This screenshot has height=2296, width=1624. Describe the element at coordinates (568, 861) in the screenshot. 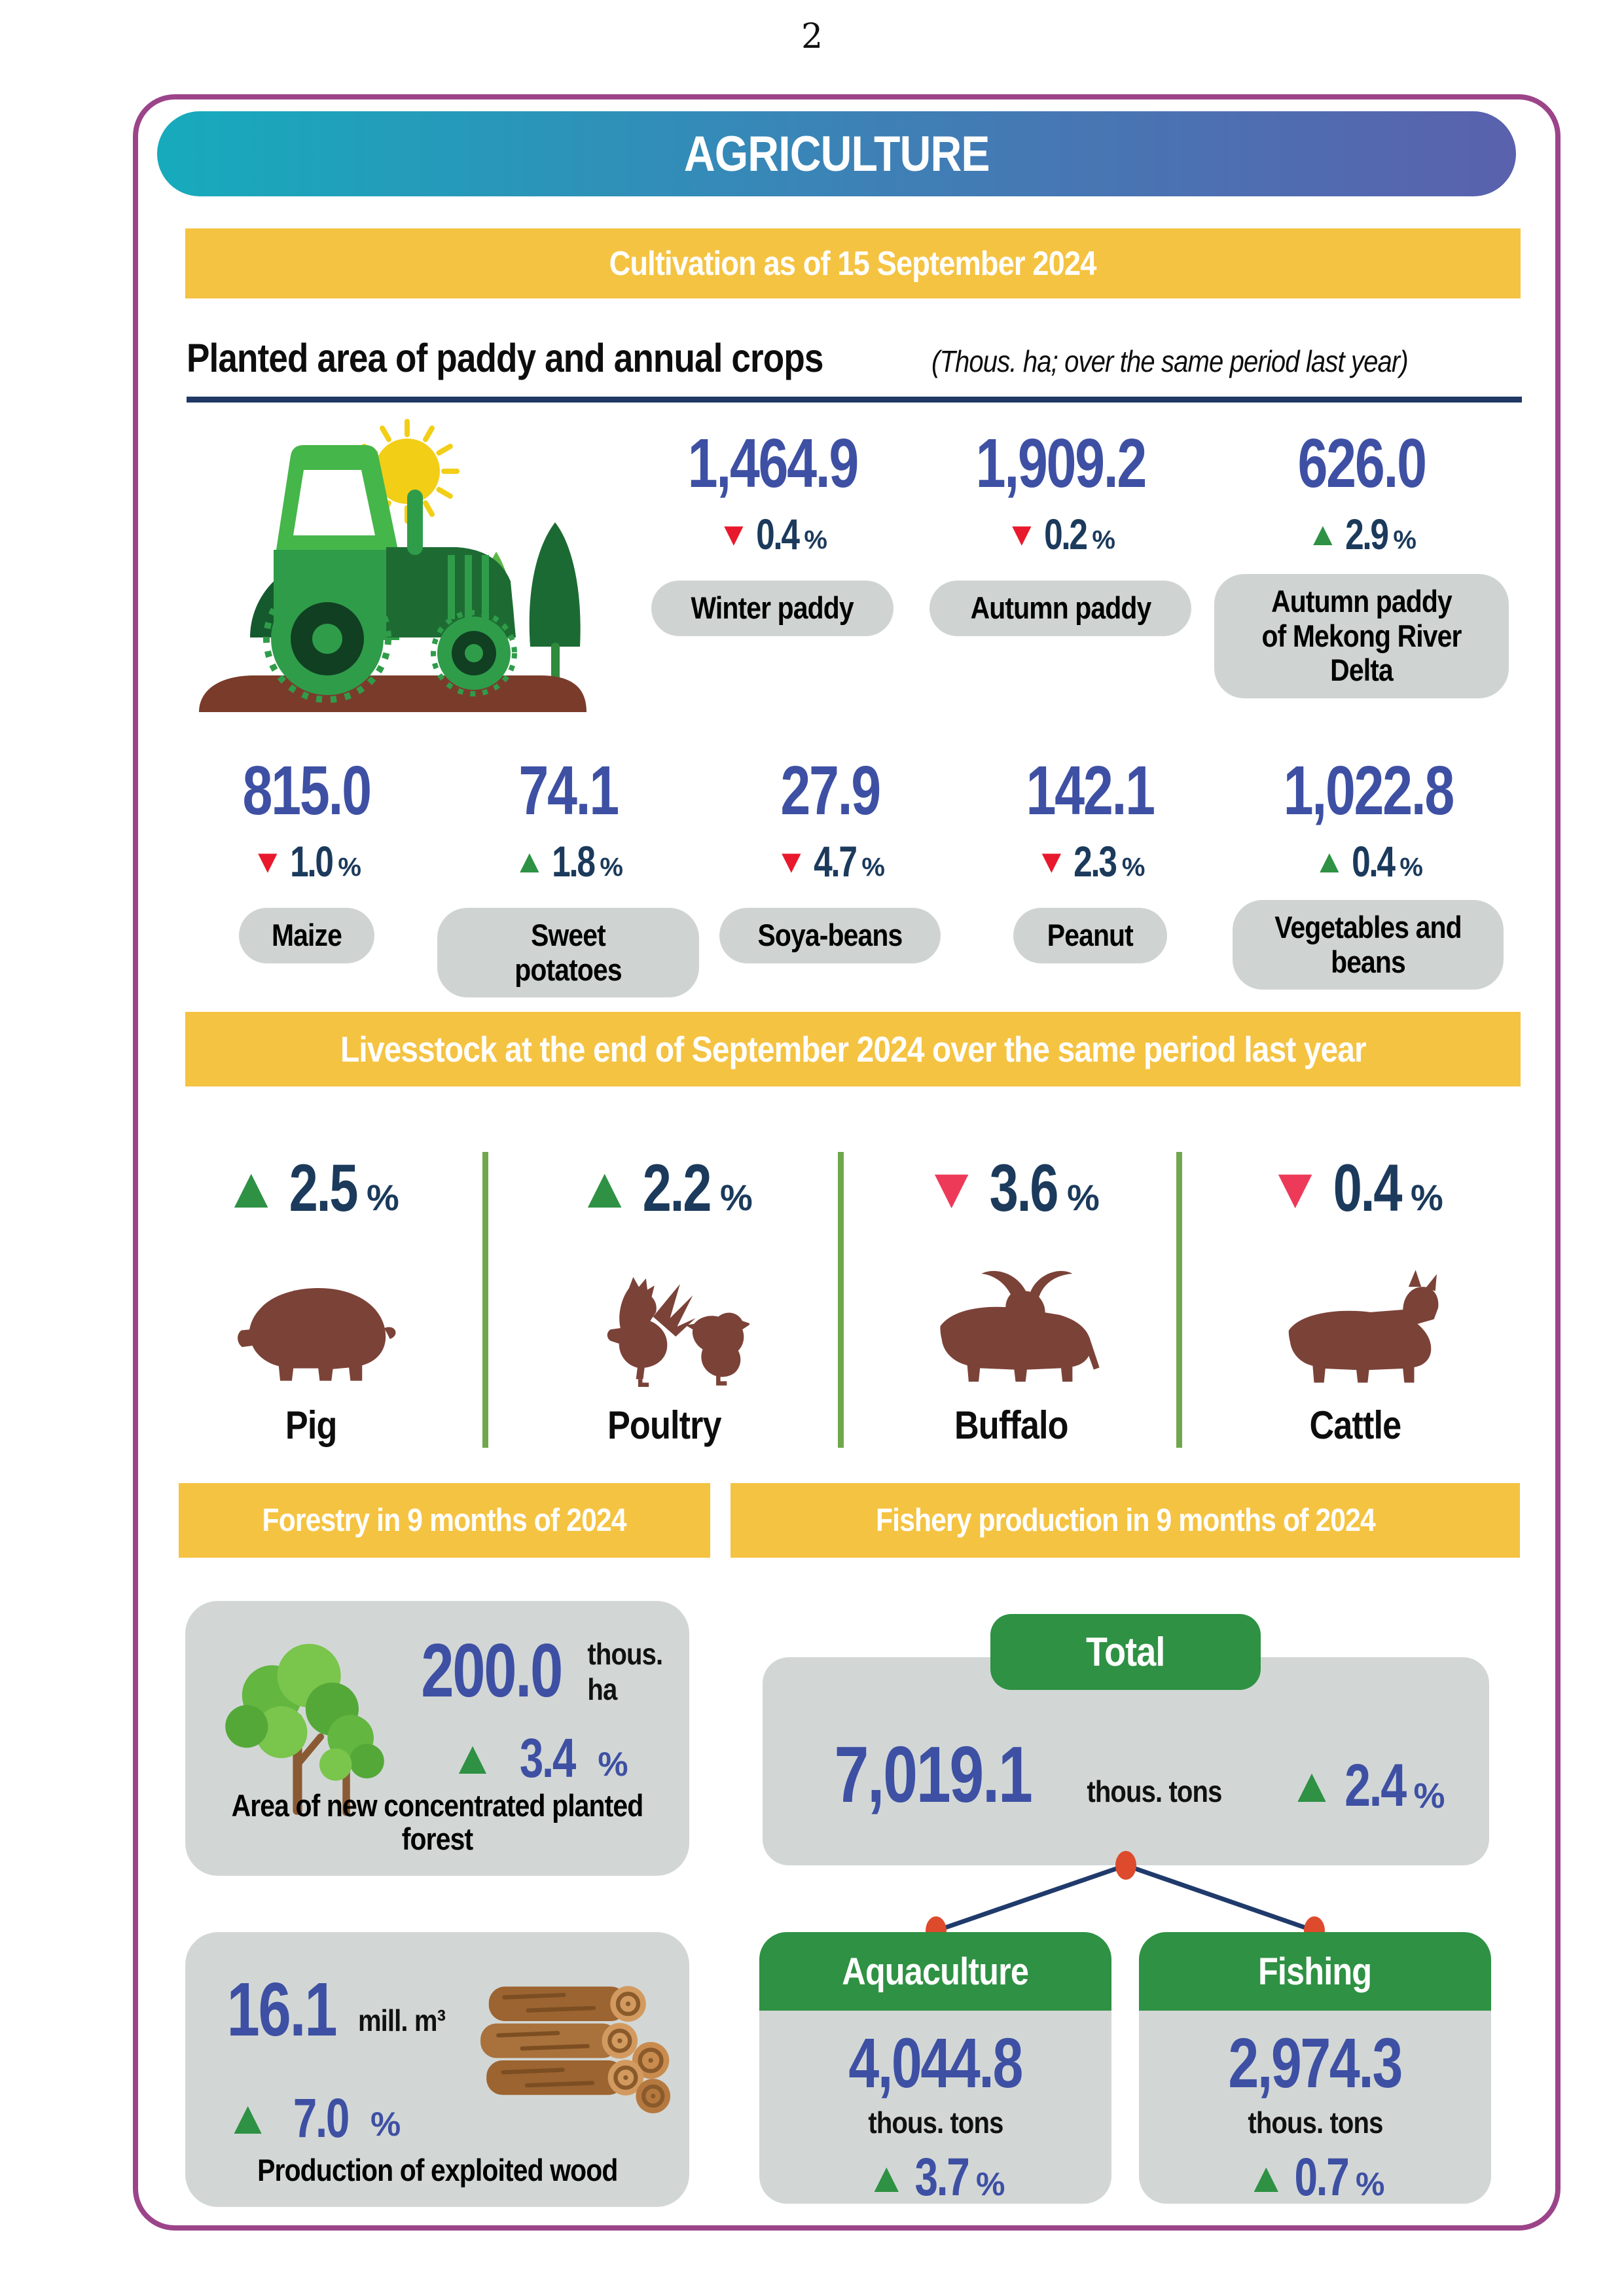

I see `stat-change: ▲ 1.8 %` at that location.